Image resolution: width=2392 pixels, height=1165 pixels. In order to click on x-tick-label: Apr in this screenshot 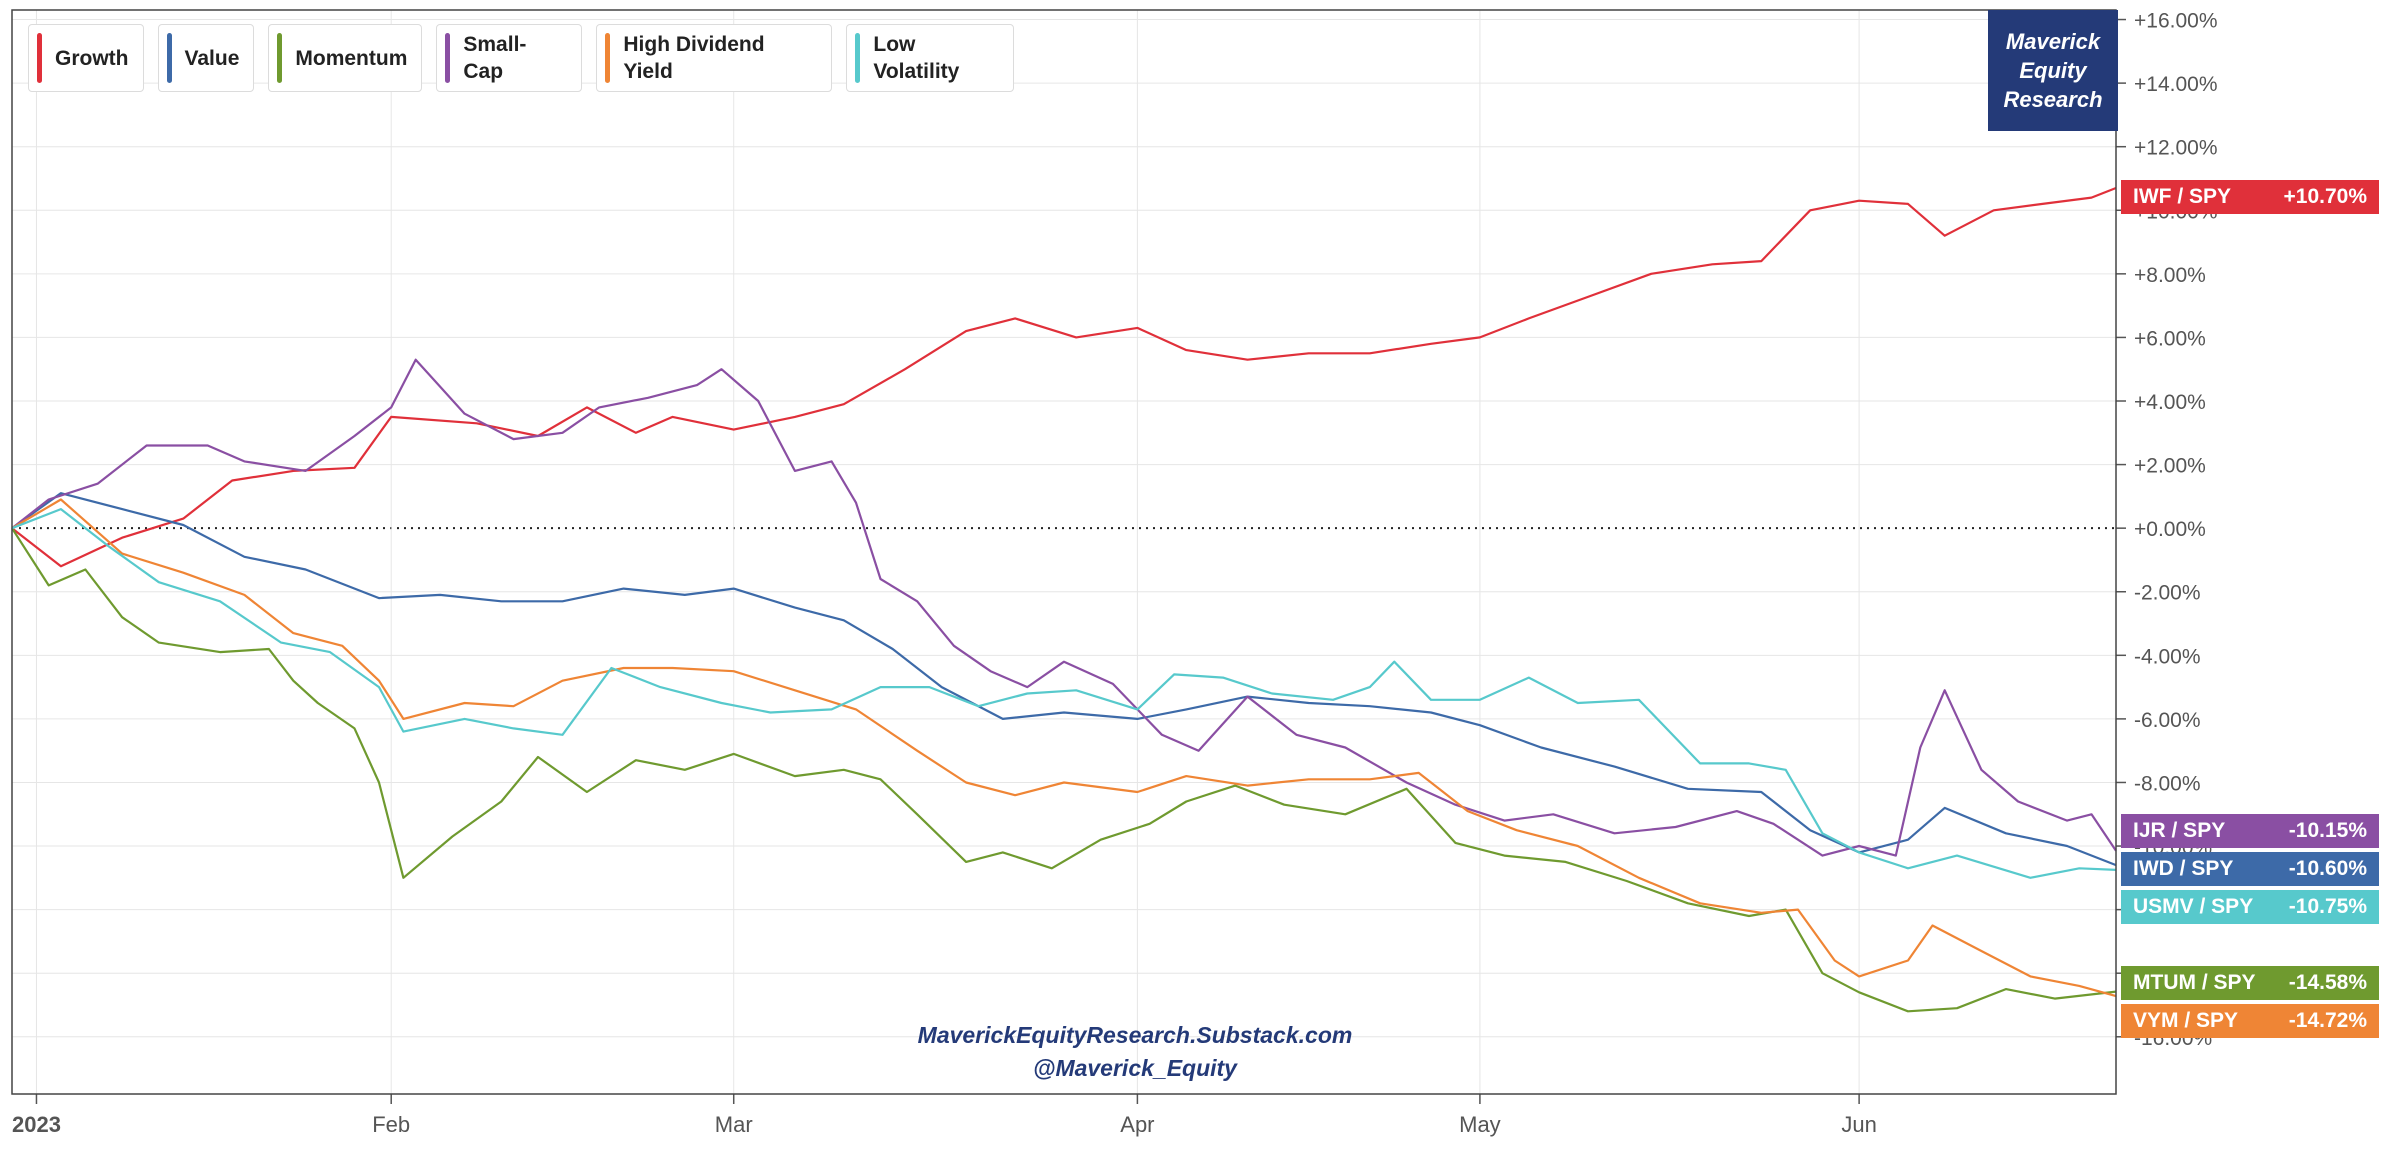, I will do `click(1137, 1124)`.